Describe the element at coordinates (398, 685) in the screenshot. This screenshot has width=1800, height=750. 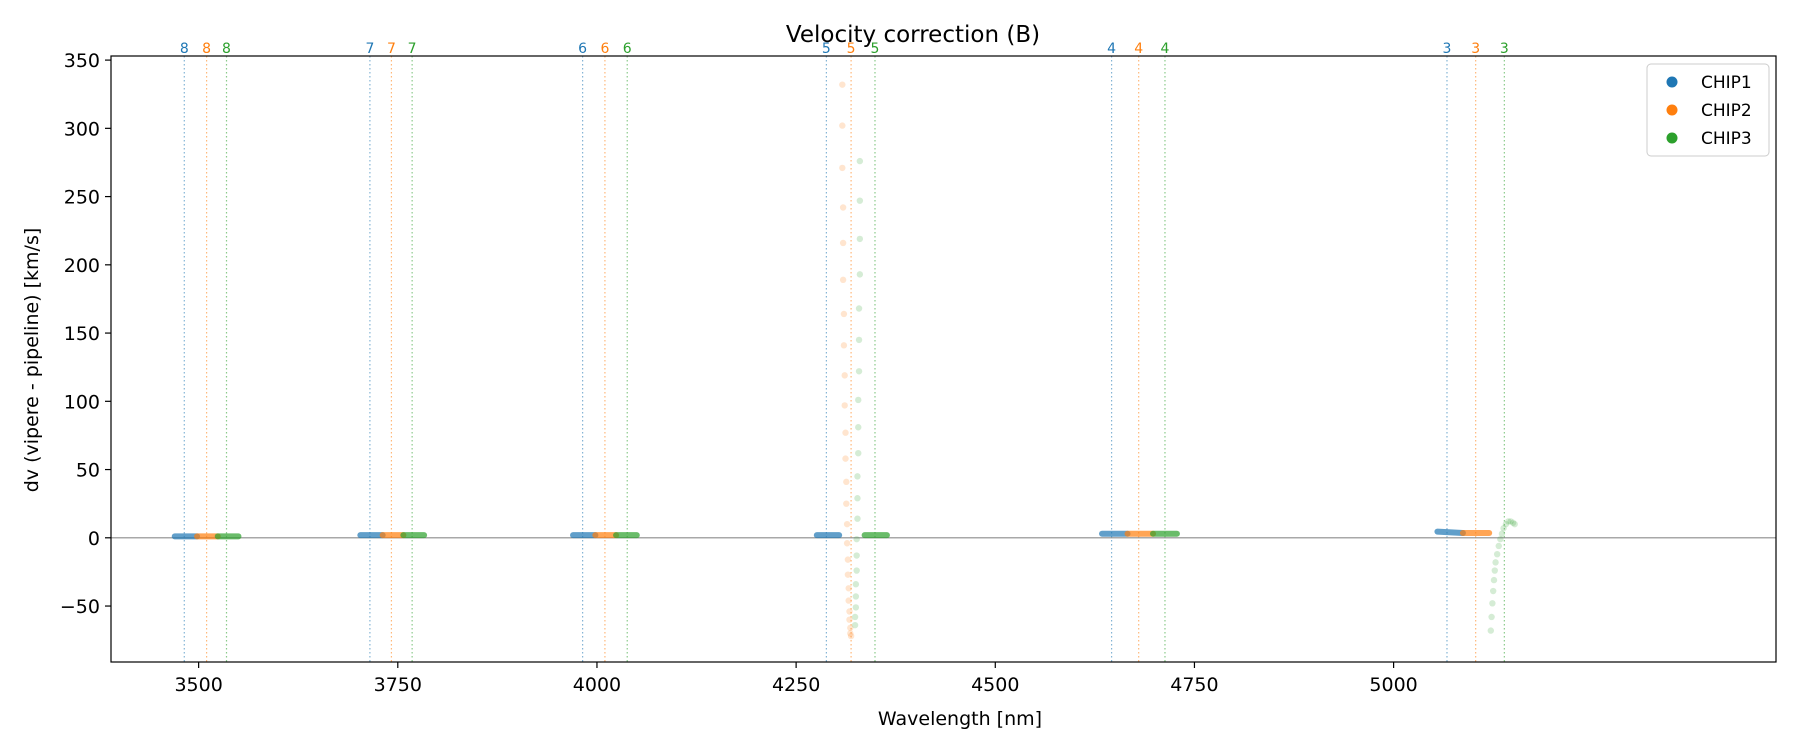
I see `x-tick-label: 3750` at that location.